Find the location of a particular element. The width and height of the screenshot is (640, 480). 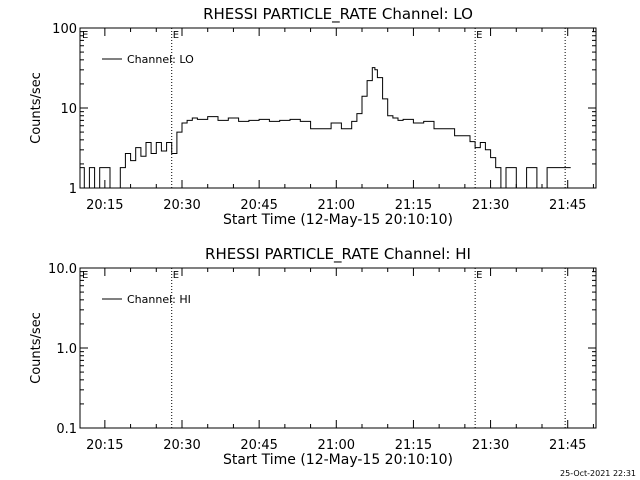

y-tick-label: 10.0 is located at coordinates (62, 269).